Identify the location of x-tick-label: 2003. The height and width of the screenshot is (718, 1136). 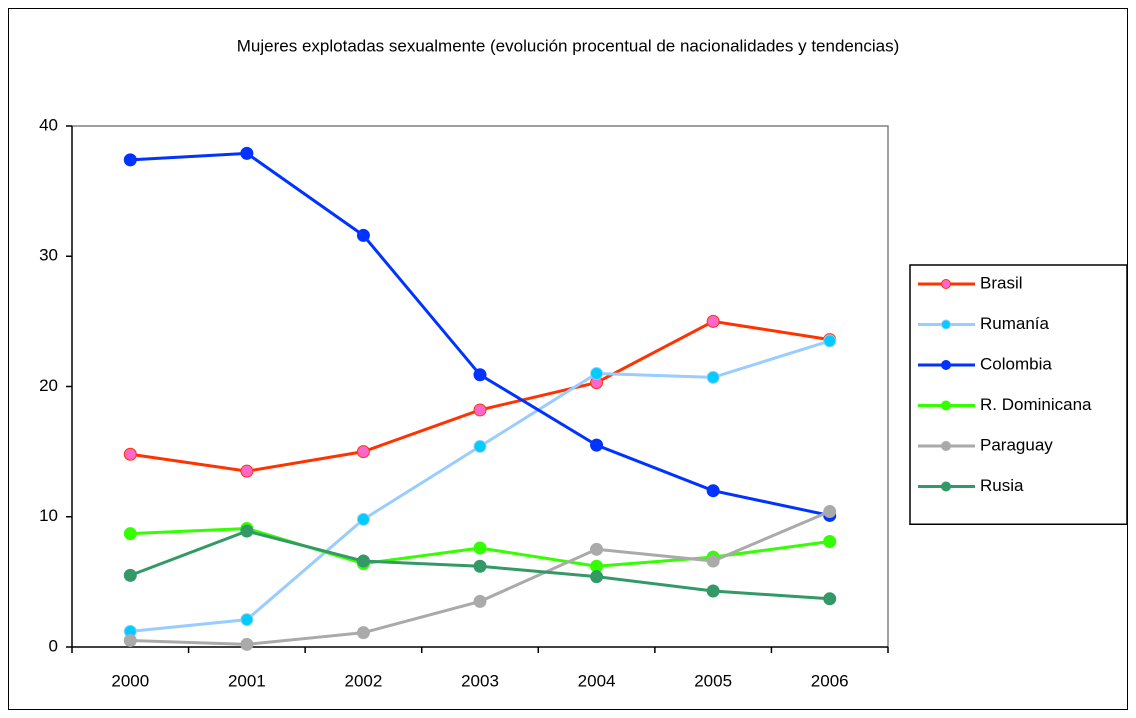
(480, 680).